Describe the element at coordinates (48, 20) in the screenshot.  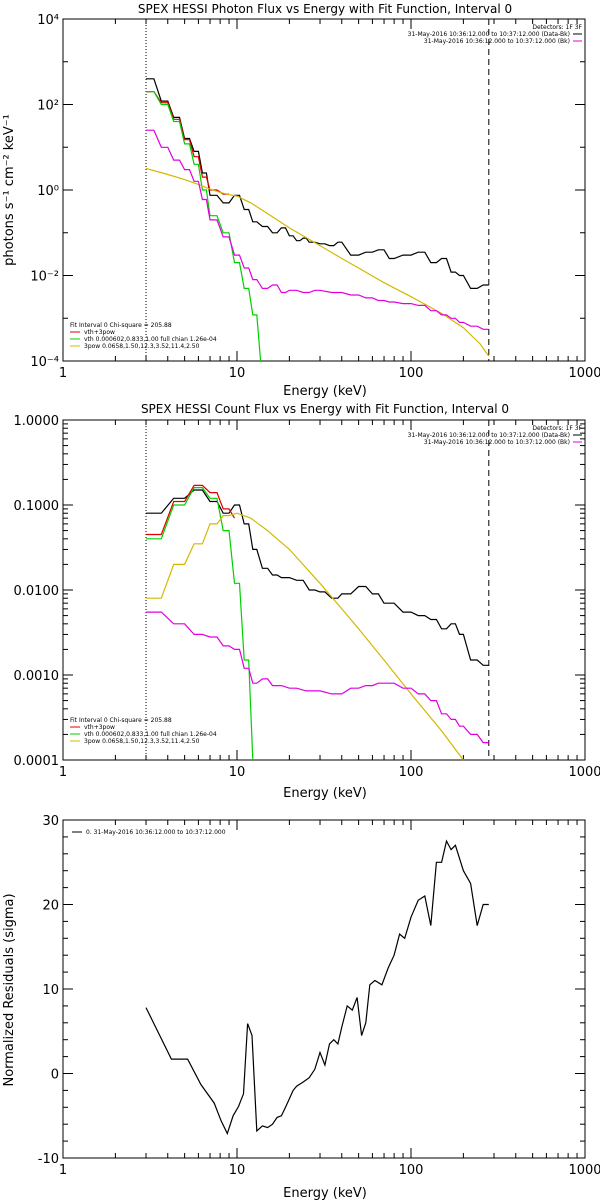
I see `y-tick-label: 10⁴` at that location.